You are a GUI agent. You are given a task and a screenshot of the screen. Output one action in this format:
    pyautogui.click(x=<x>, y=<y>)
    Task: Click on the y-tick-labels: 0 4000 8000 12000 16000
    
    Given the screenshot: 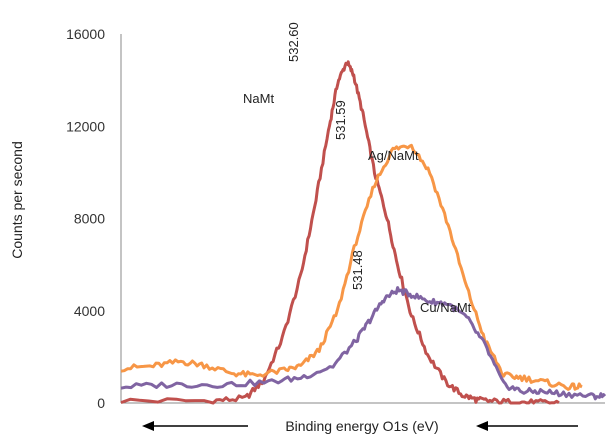 What is the action you would take?
    pyautogui.click(x=85, y=218)
    